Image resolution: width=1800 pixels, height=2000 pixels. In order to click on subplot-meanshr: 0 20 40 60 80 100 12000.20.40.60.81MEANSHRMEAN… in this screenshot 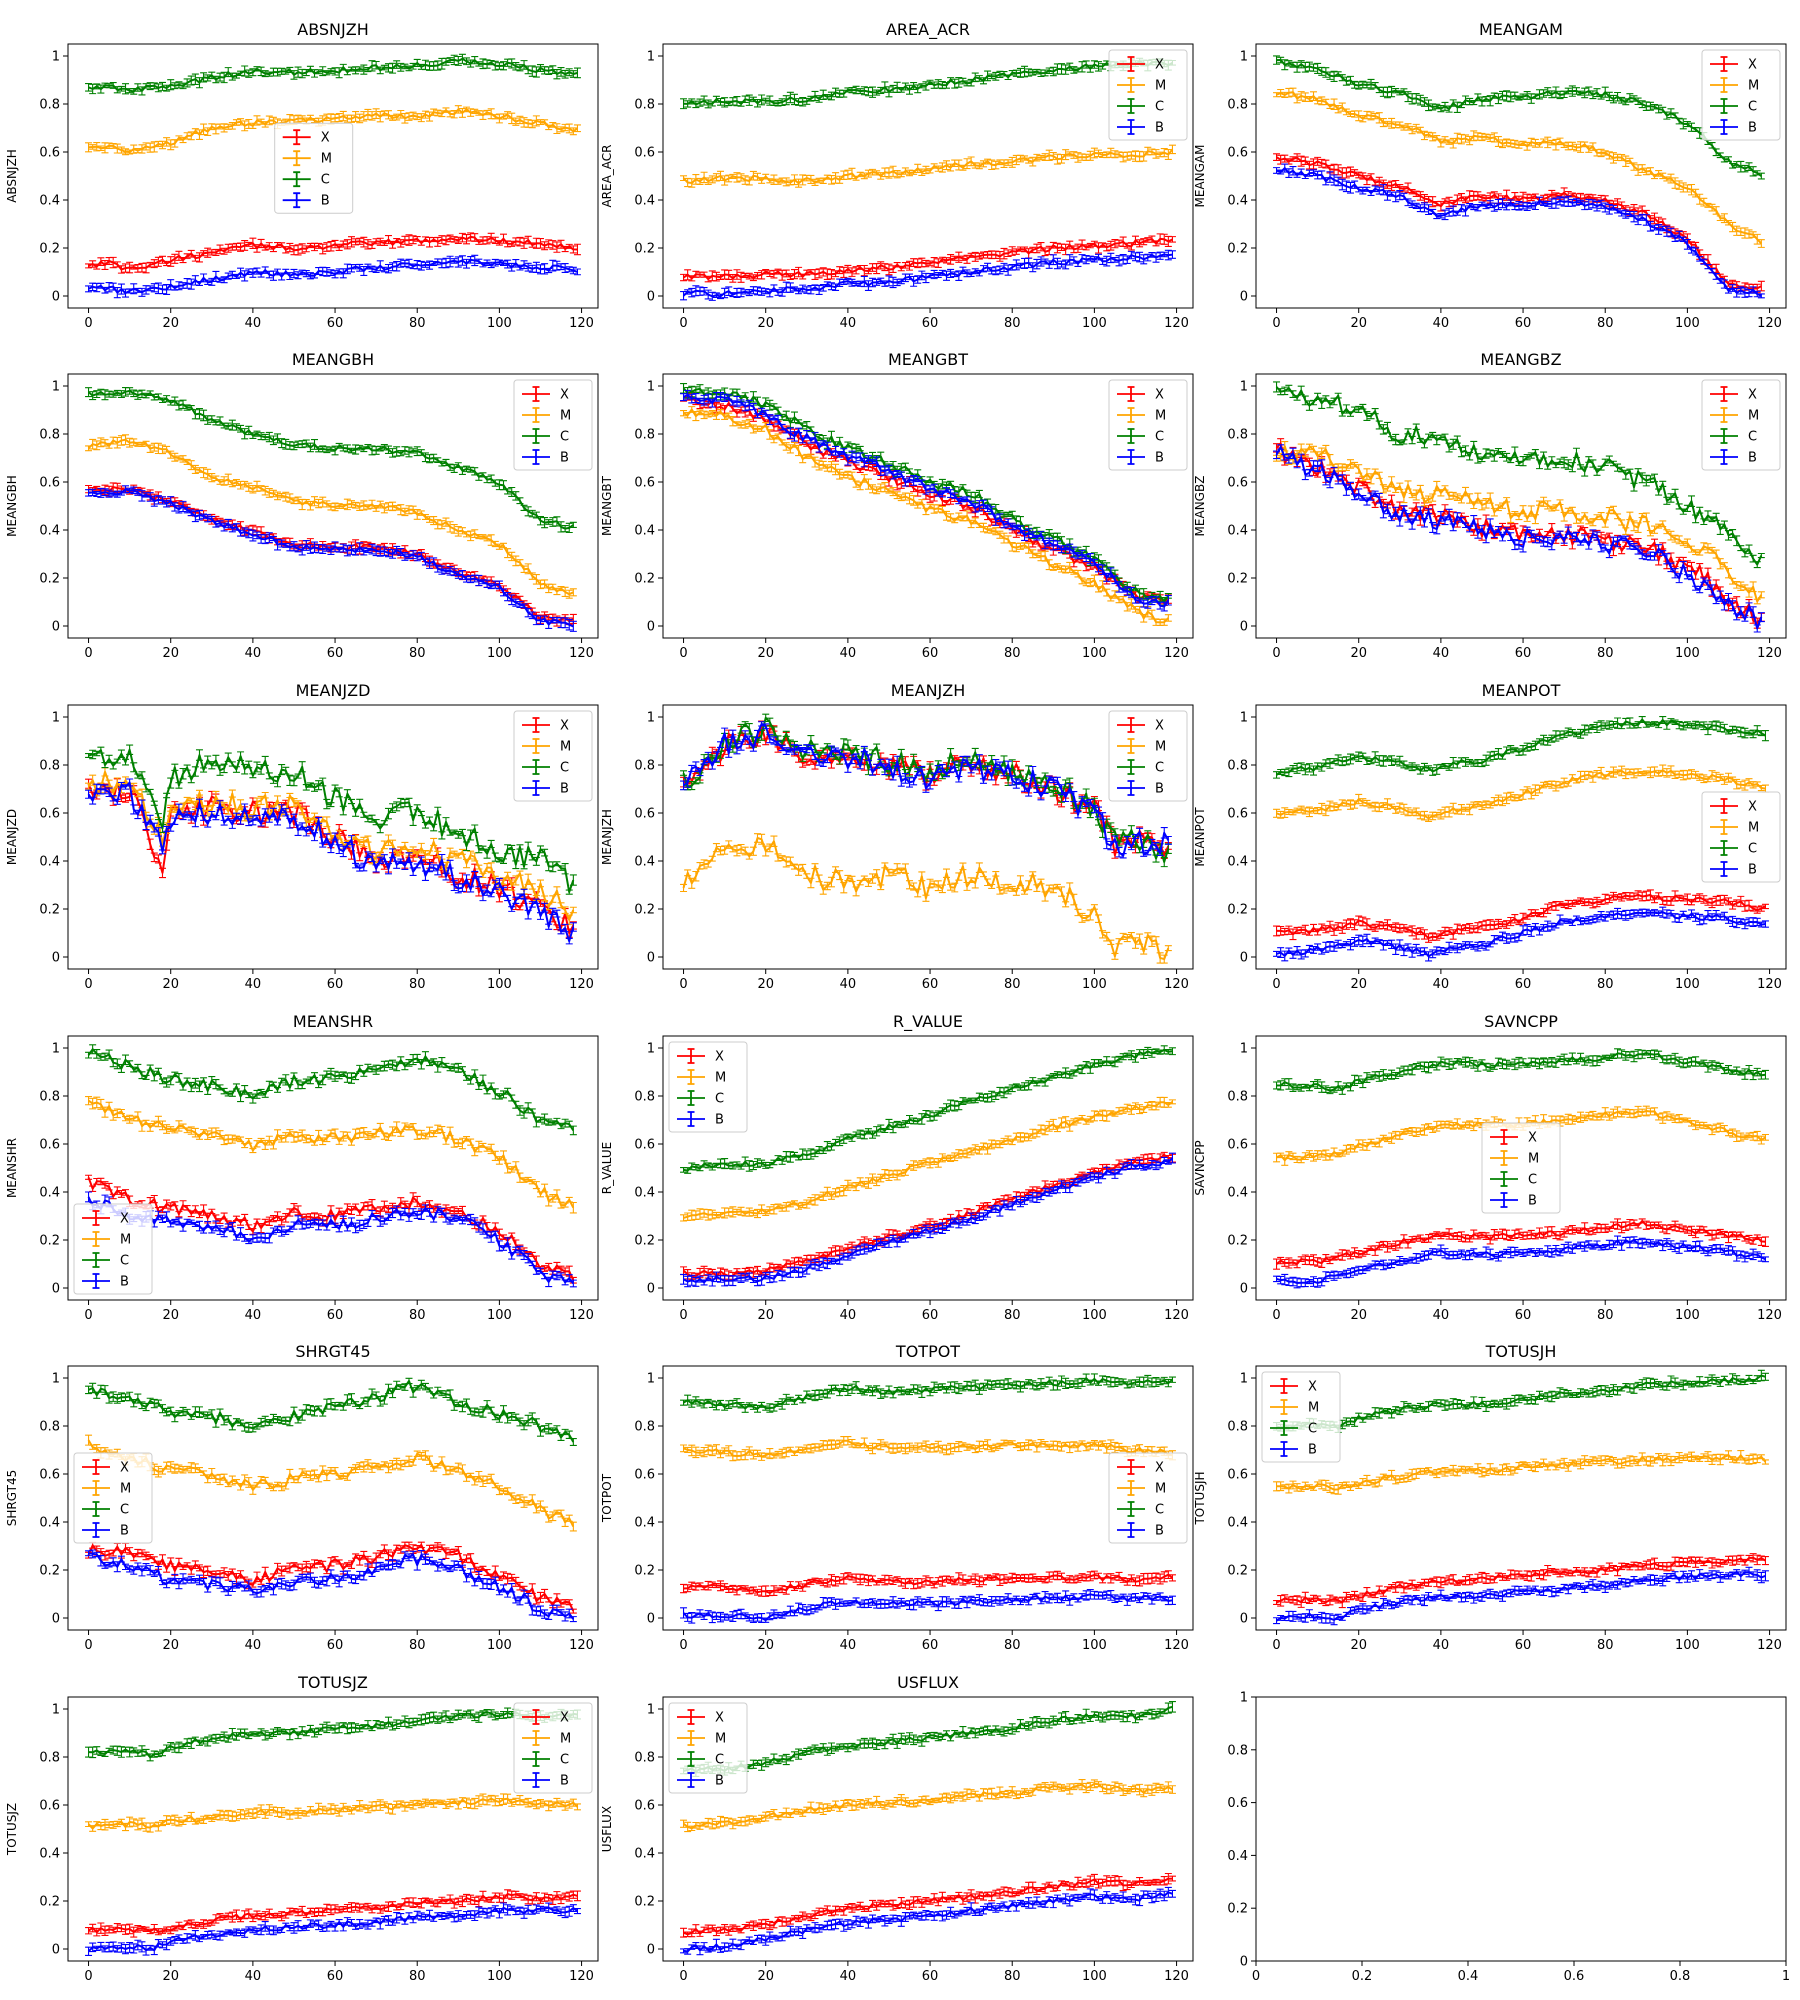, I will do `click(302, 1167)`.